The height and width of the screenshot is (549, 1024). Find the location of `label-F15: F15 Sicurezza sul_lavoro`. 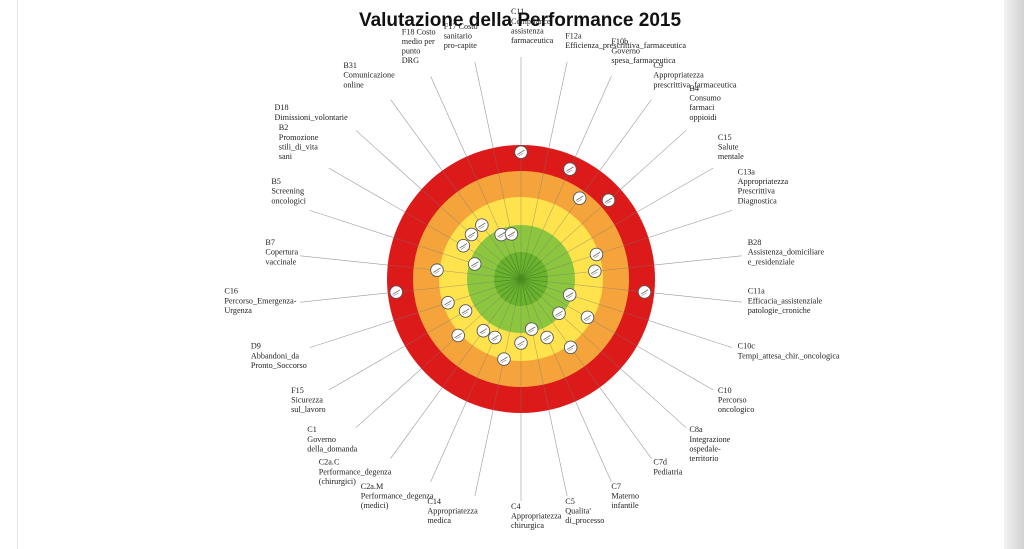

label-F15: F15 Sicurezza sul_lavoro is located at coordinates (308, 400).